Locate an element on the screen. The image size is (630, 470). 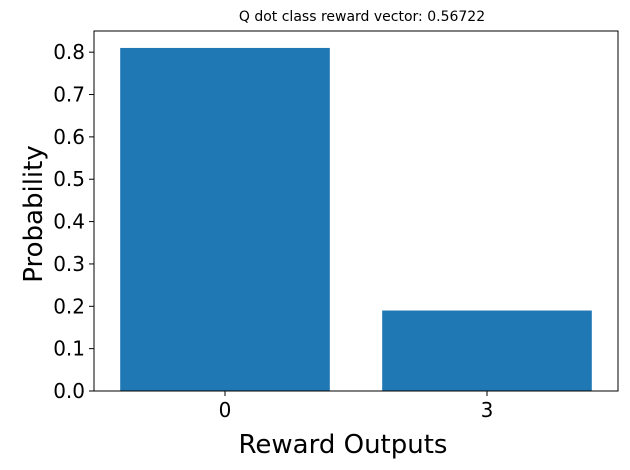
x-tick-label: 0 is located at coordinates (225, 410).